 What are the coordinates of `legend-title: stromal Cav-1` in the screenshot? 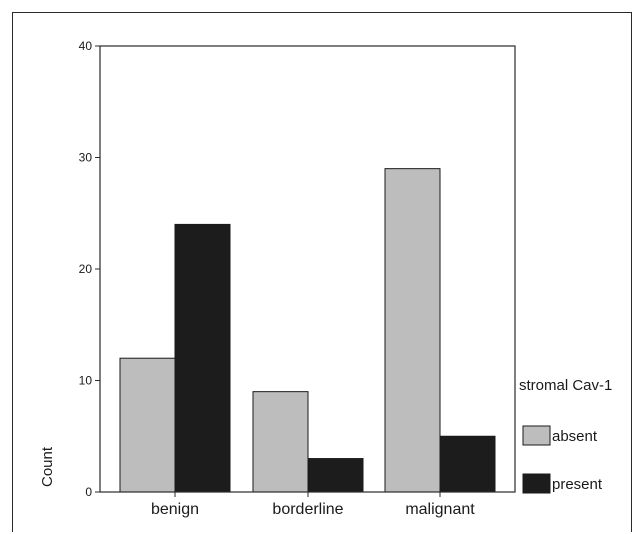 It's located at (565, 385).